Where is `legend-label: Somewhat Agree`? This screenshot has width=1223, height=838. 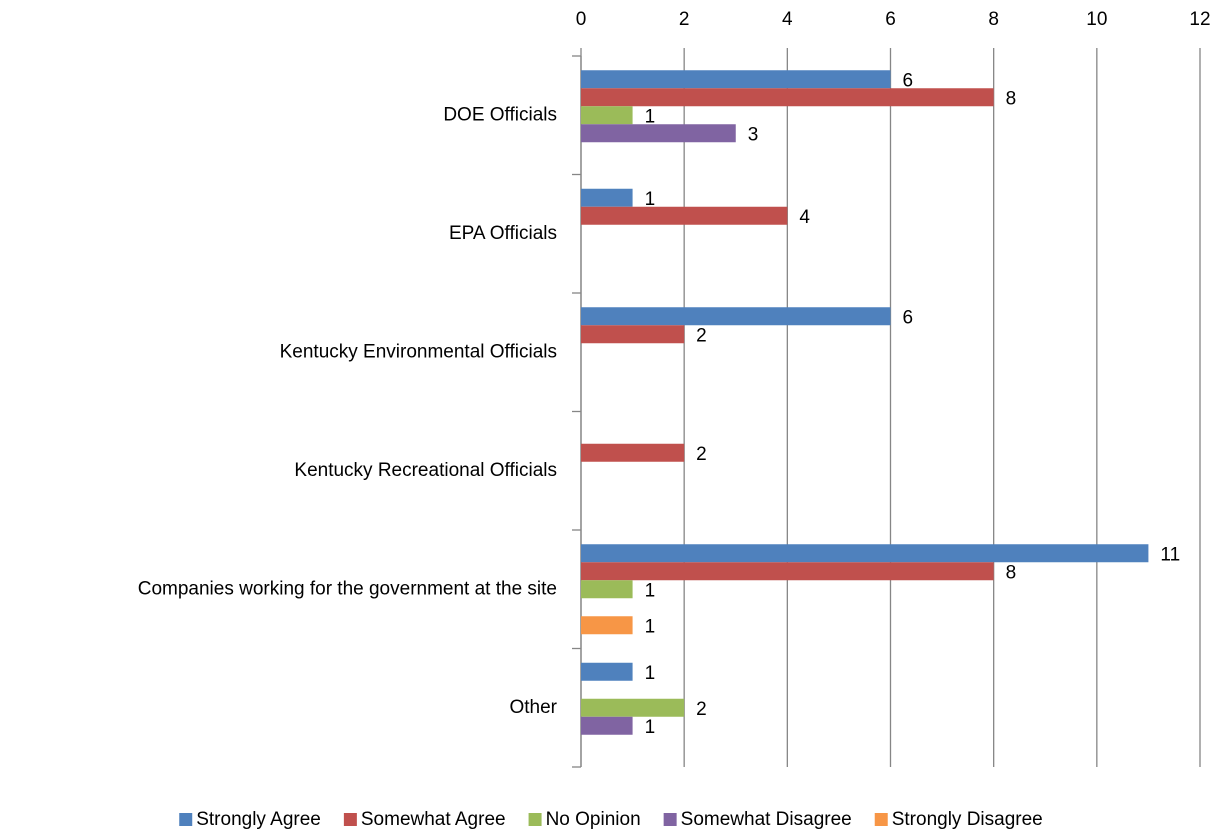 legend-label: Somewhat Agree is located at coordinates (433, 819).